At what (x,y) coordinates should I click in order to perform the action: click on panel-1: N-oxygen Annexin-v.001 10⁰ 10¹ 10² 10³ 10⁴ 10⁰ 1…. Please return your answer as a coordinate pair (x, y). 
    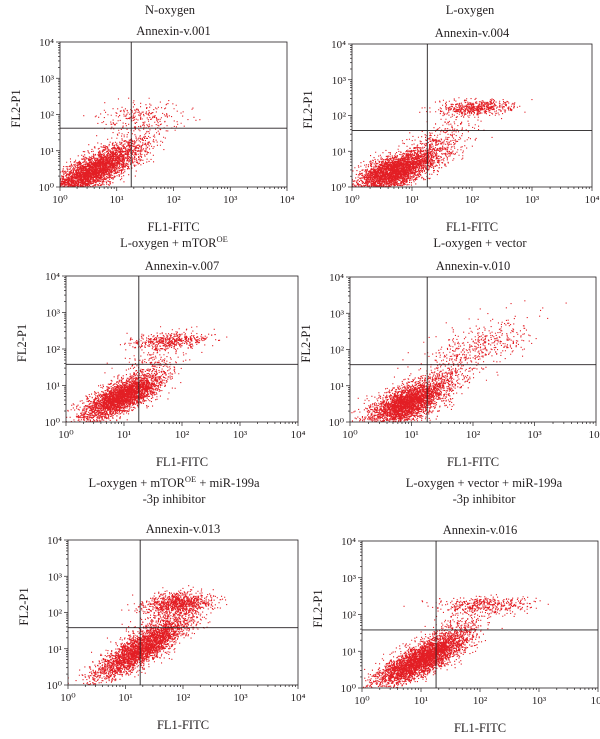
    Looking at the image, I should click on (152, 118).